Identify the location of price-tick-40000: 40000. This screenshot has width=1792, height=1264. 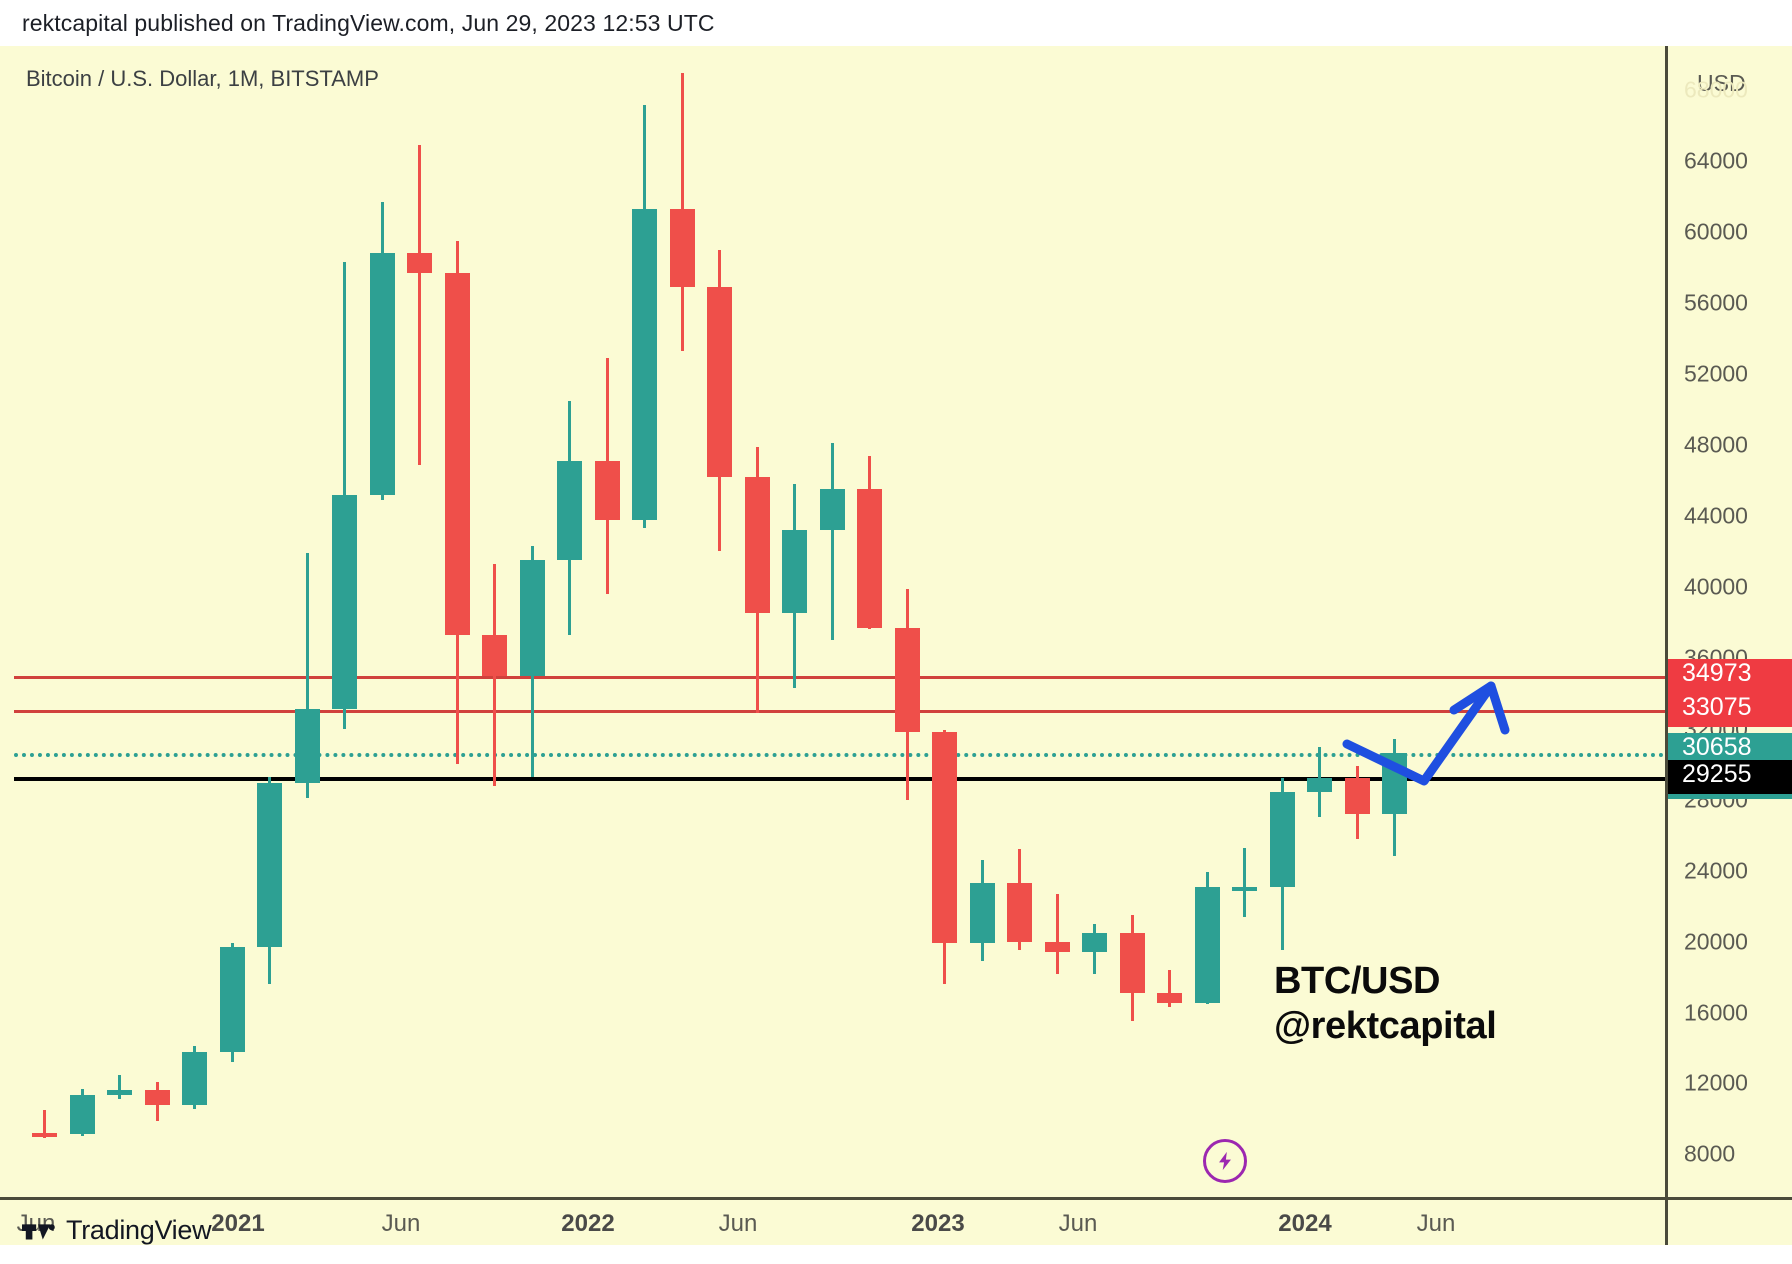
(1716, 586).